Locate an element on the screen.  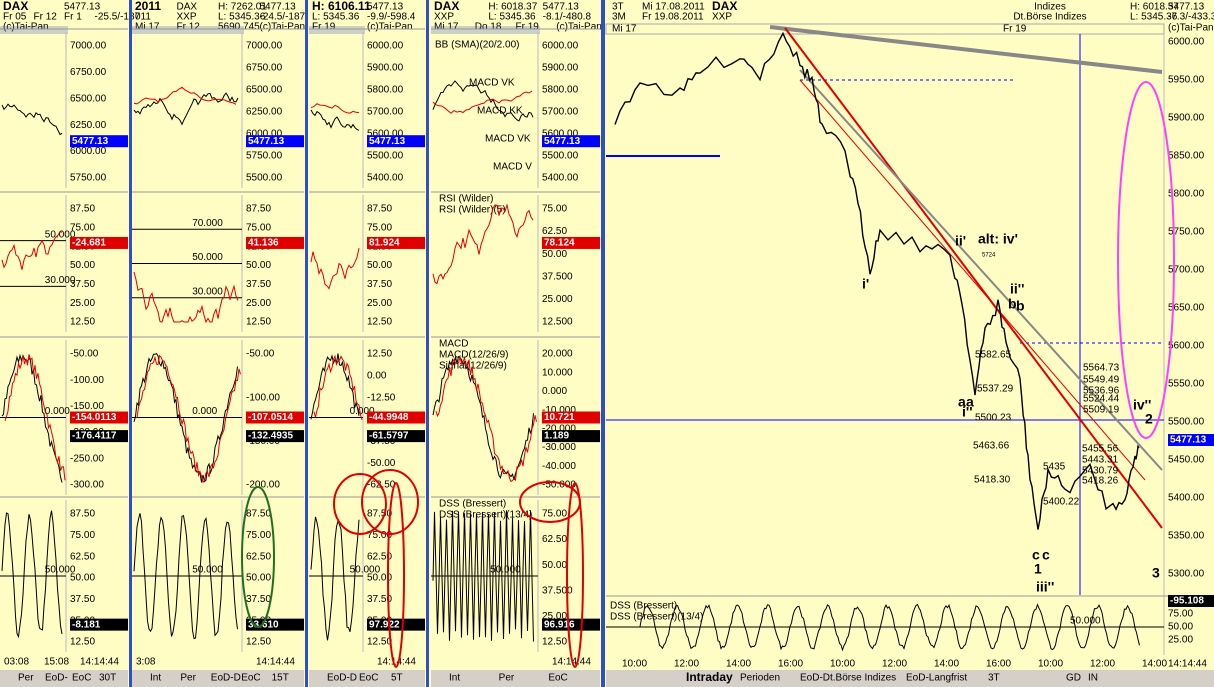
axis-label: 10.000 is located at coordinates (557, 372).